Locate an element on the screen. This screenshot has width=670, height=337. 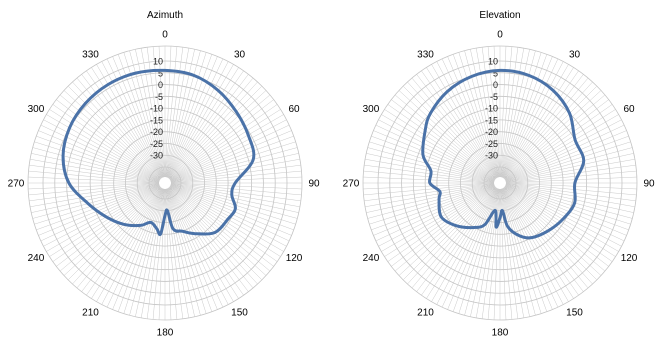
angle-tick-label: 30 is located at coordinates (575, 54).